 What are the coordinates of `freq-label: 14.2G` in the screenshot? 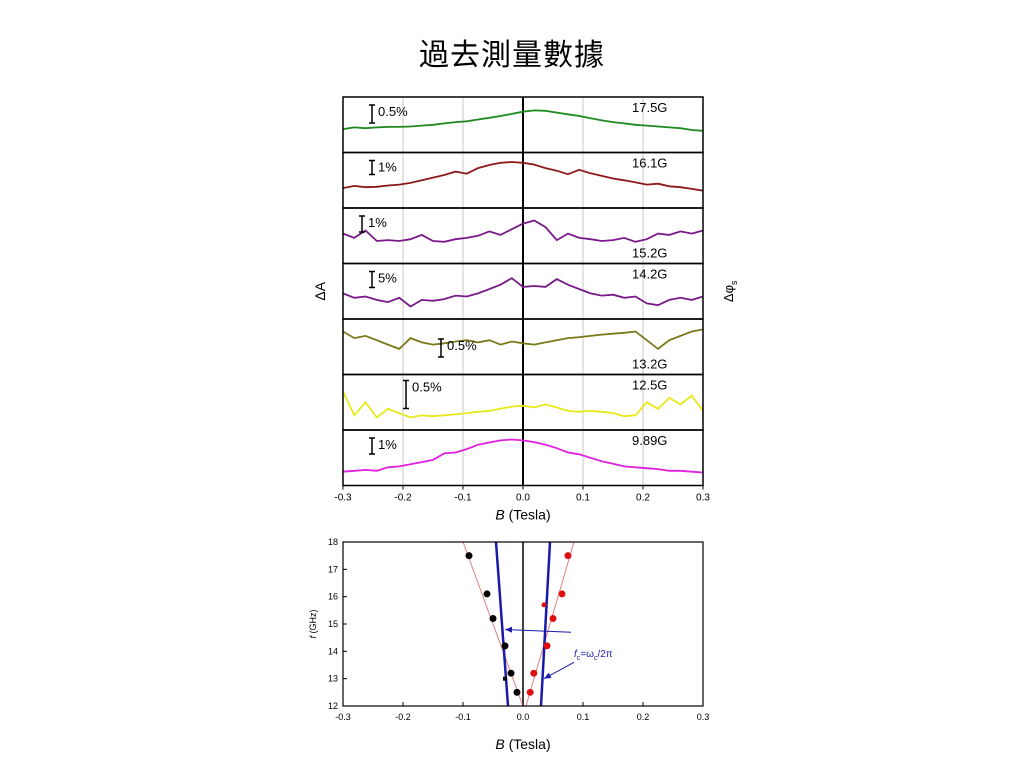 It's located at (649, 274).